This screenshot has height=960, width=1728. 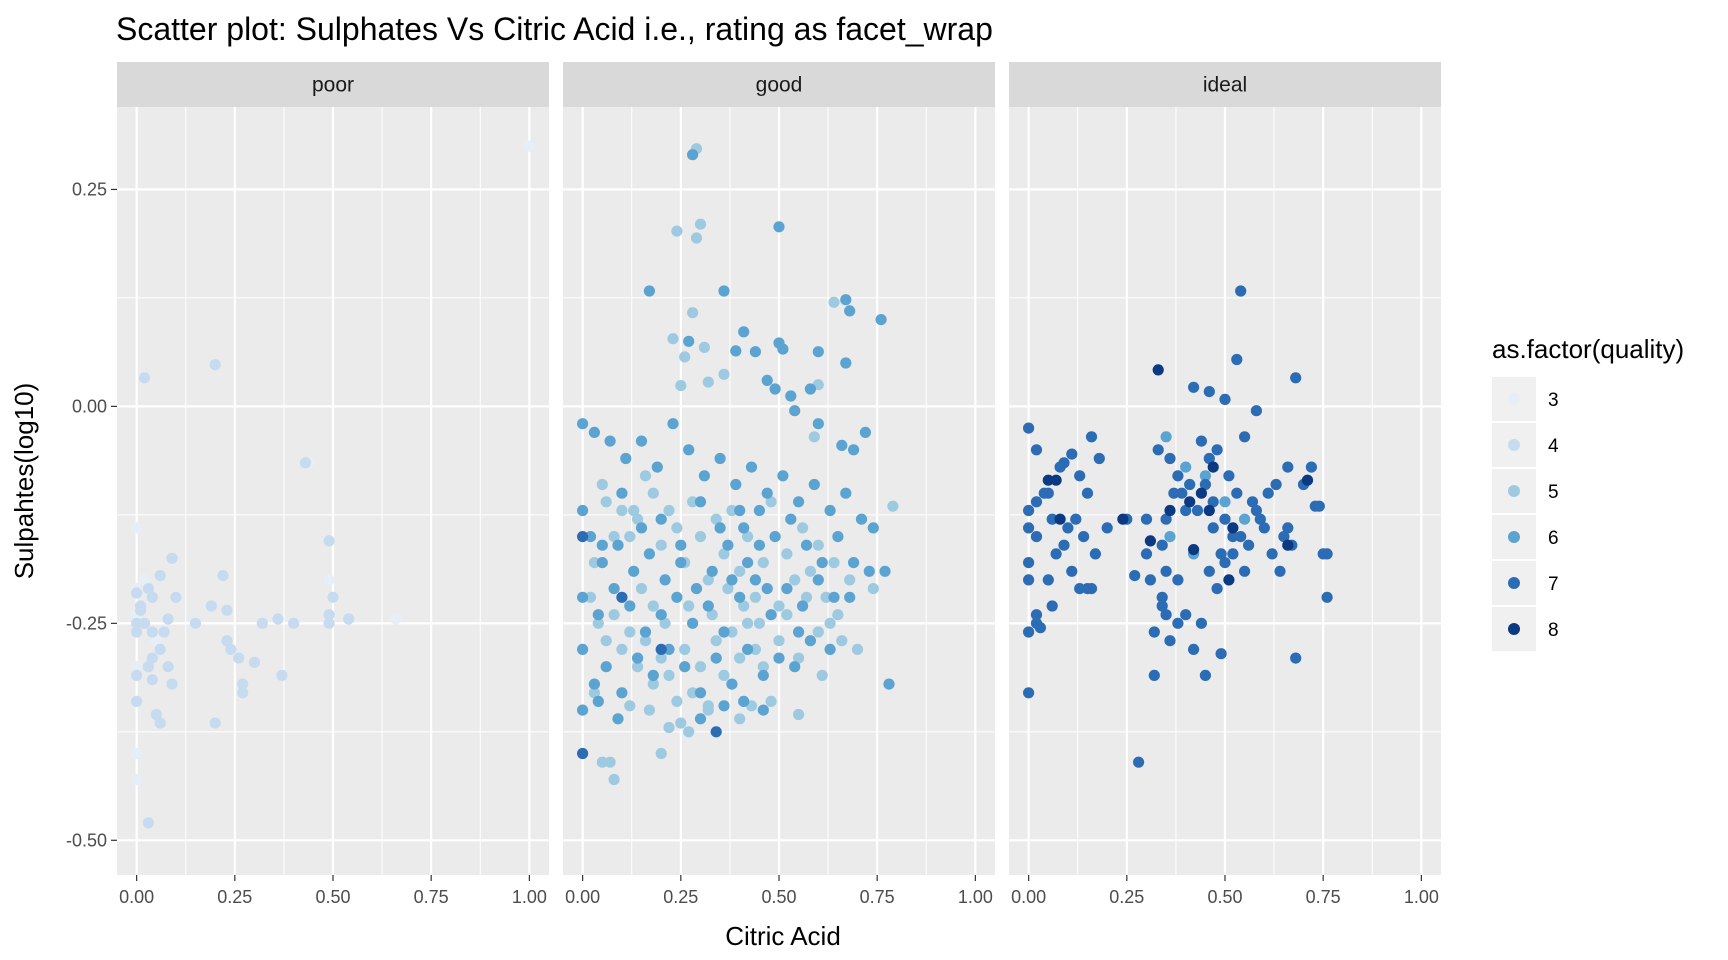 What do you see at coordinates (1553, 400) in the screenshot?
I see `legend-label: 3` at bounding box center [1553, 400].